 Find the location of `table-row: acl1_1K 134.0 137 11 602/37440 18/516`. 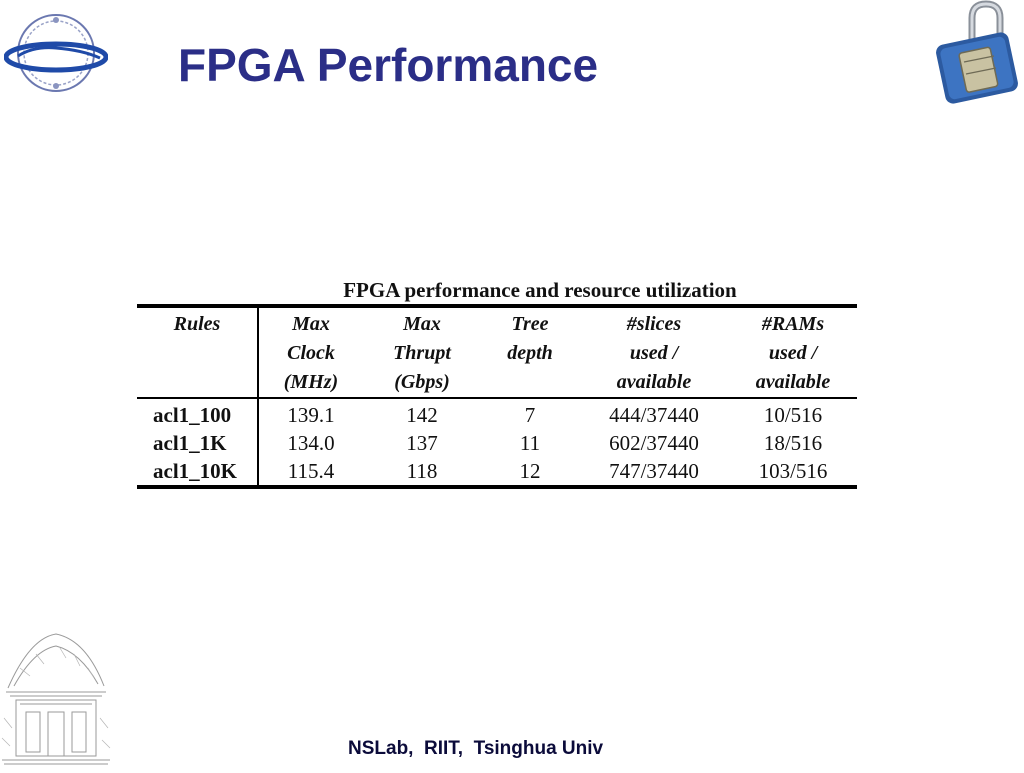

table-row: acl1_1K 134.0 137 11 602/37440 18/516 is located at coordinates (497, 443).